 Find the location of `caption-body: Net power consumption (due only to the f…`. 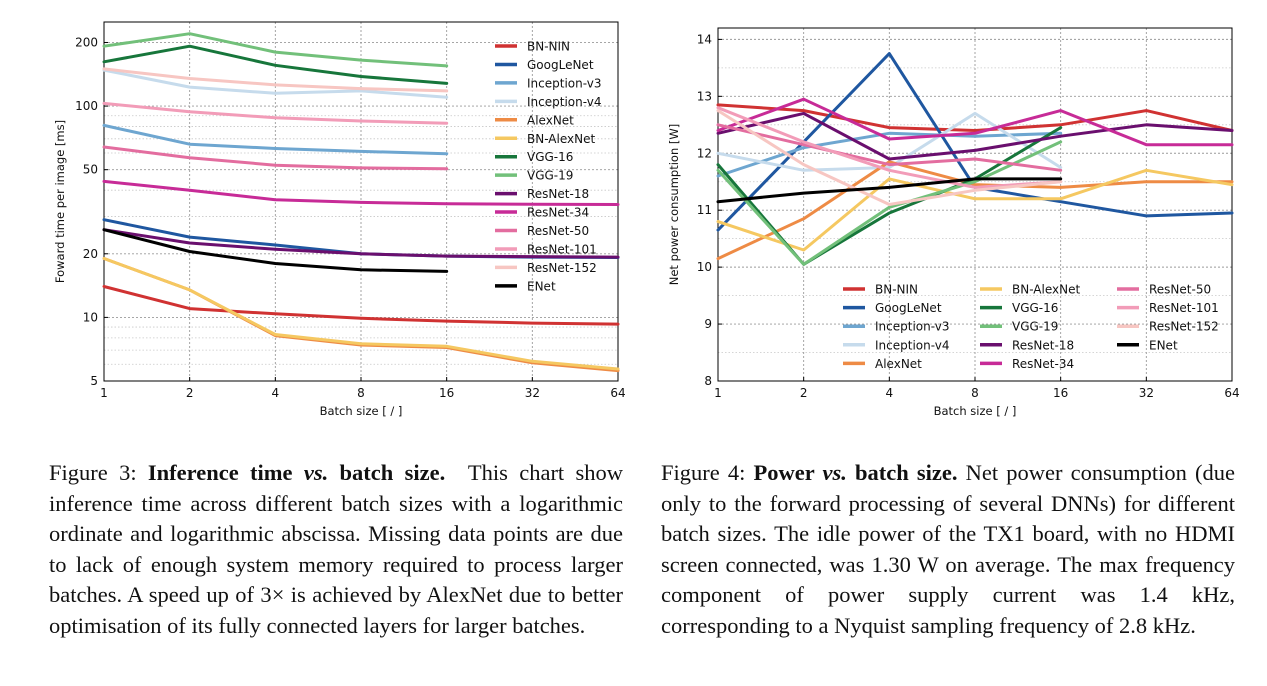

caption-body: Net power consumption (due only to the f… is located at coordinates (948, 549).